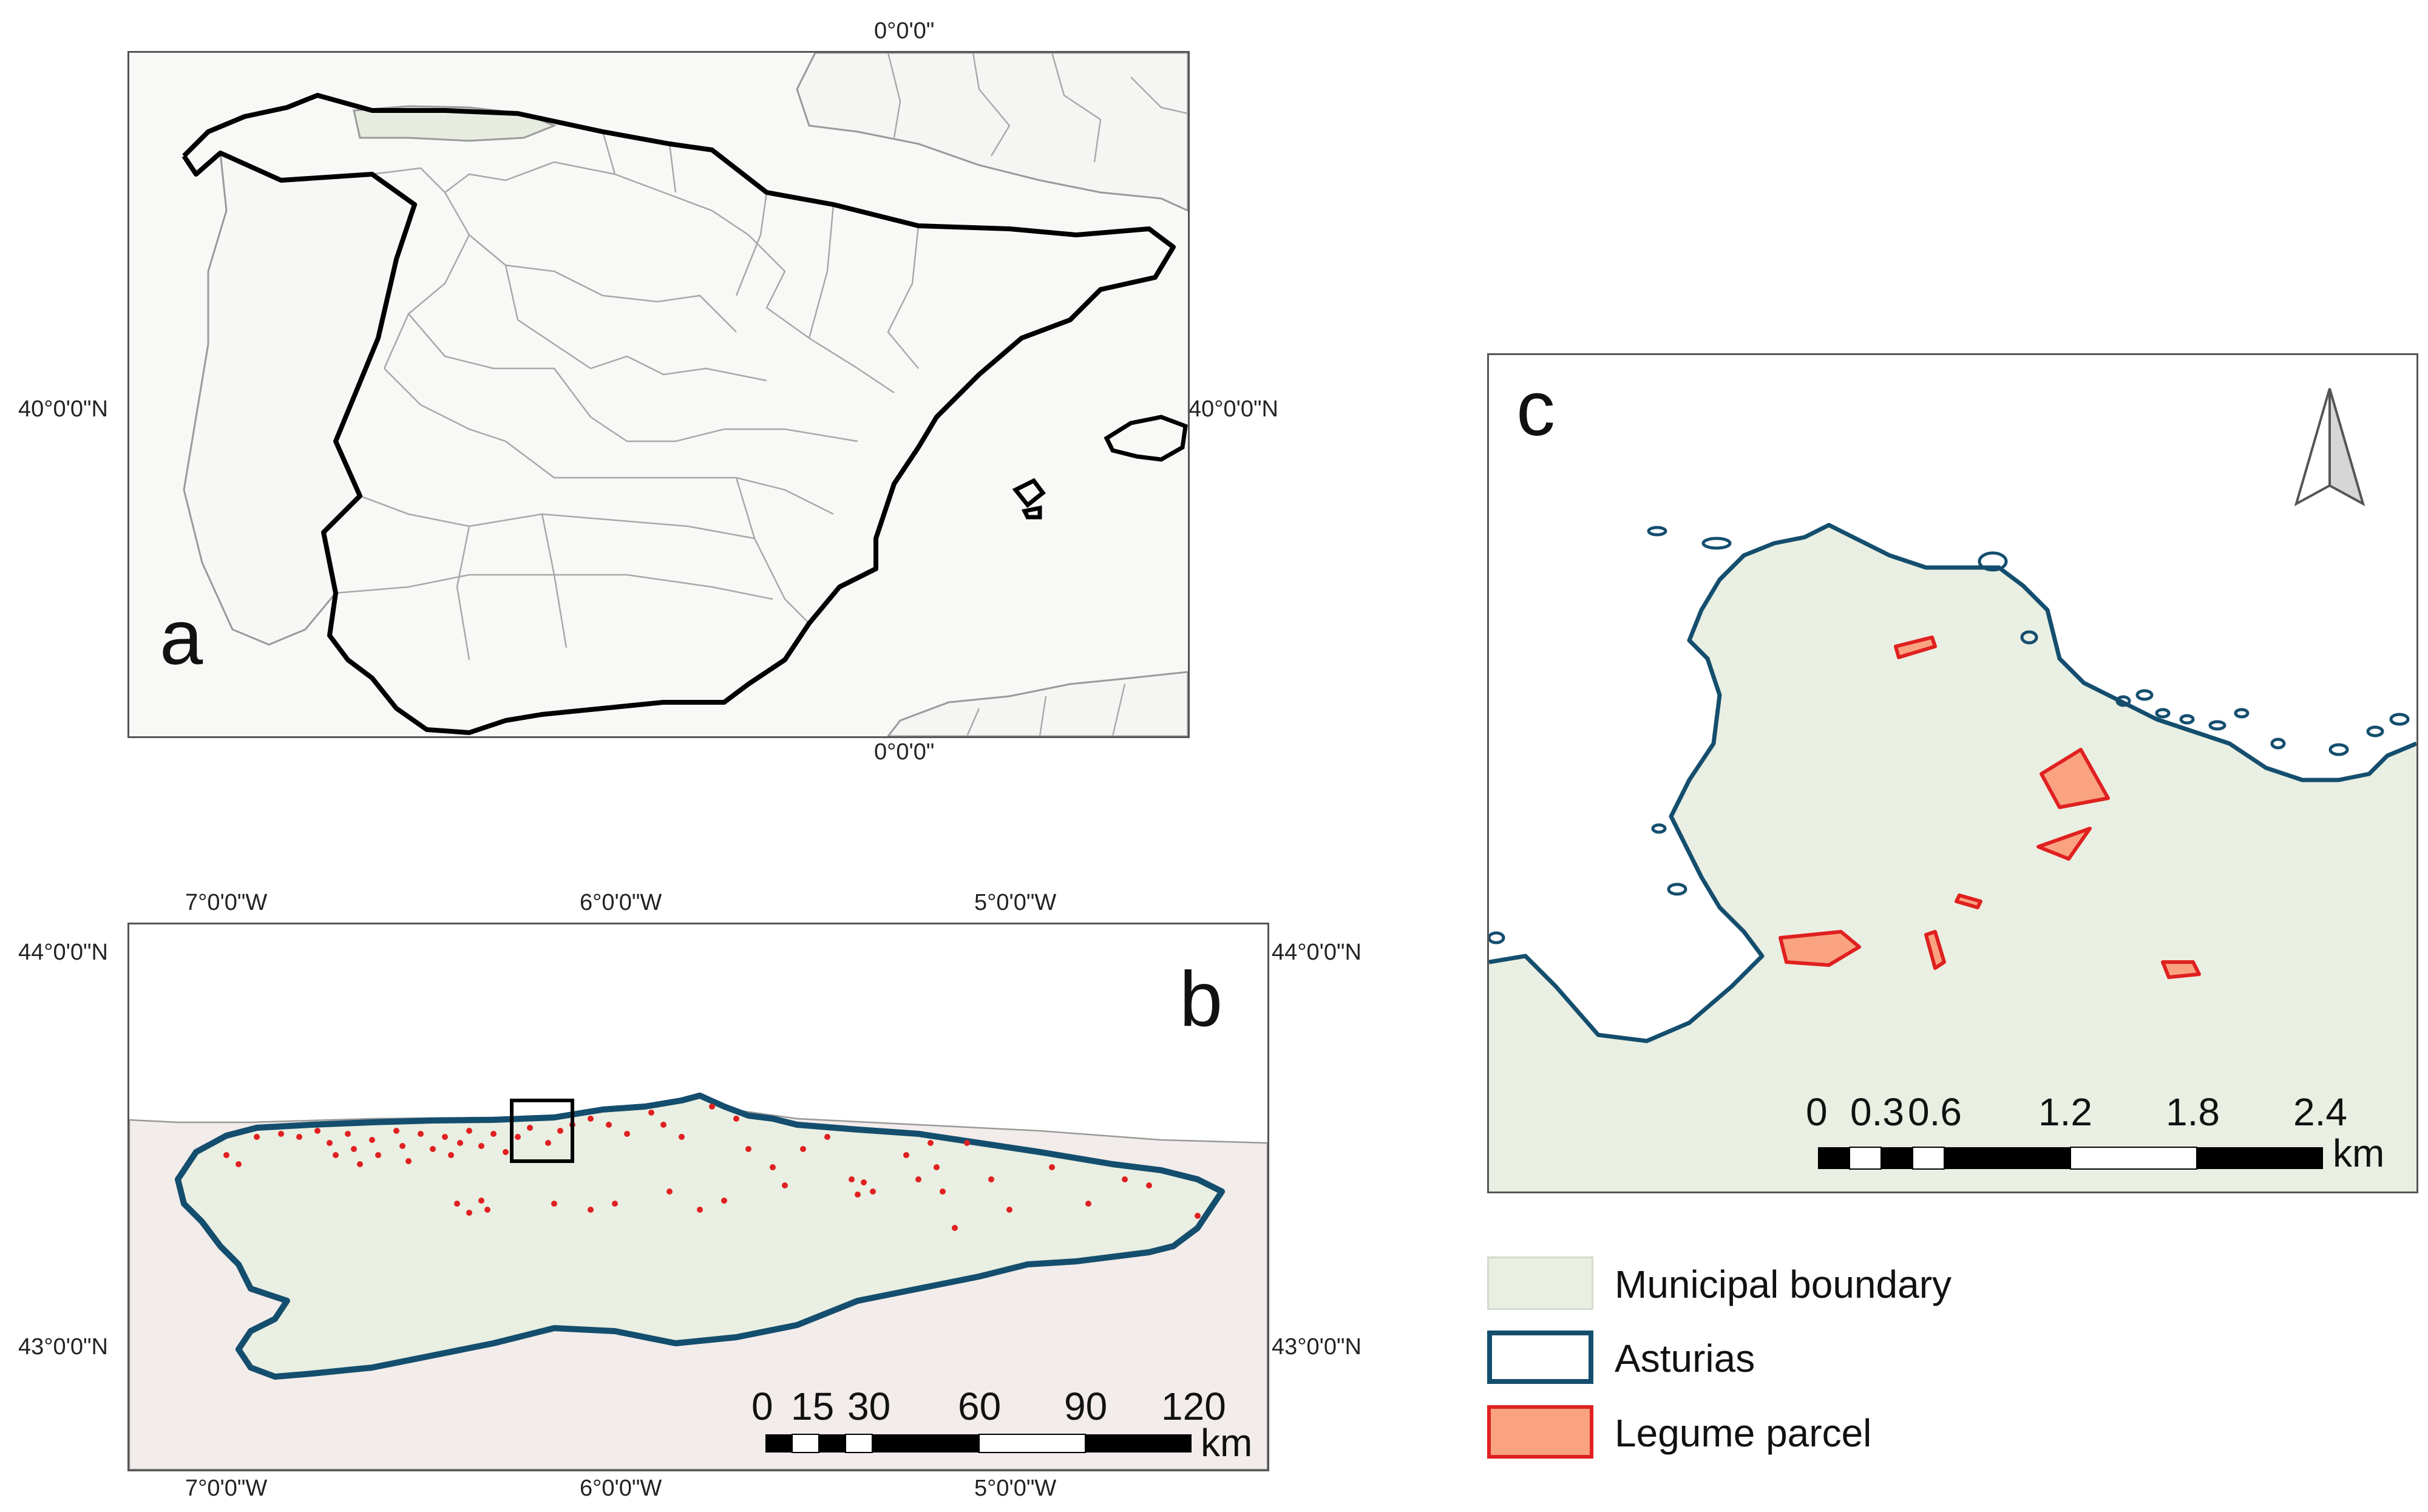  I want to click on panel-c-scale-tick-0: 0, so click(1817, 1112).